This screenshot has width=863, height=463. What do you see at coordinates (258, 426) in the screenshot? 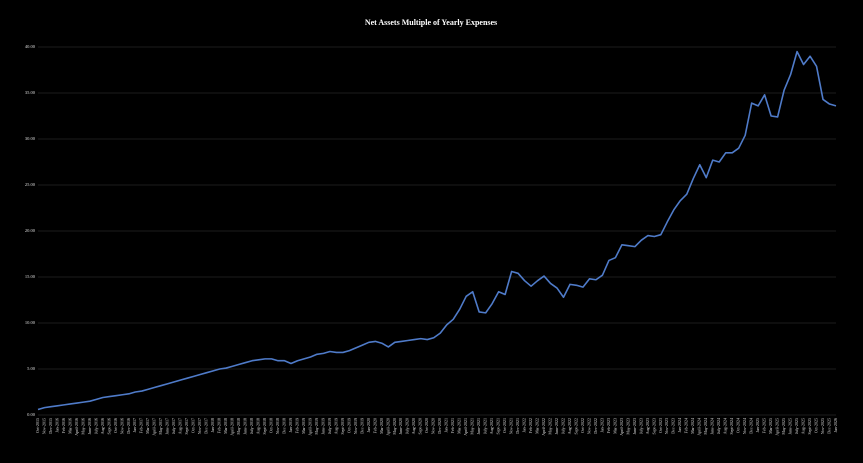
I see `x-tick-label: Aug-2018` at bounding box center [258, 426].